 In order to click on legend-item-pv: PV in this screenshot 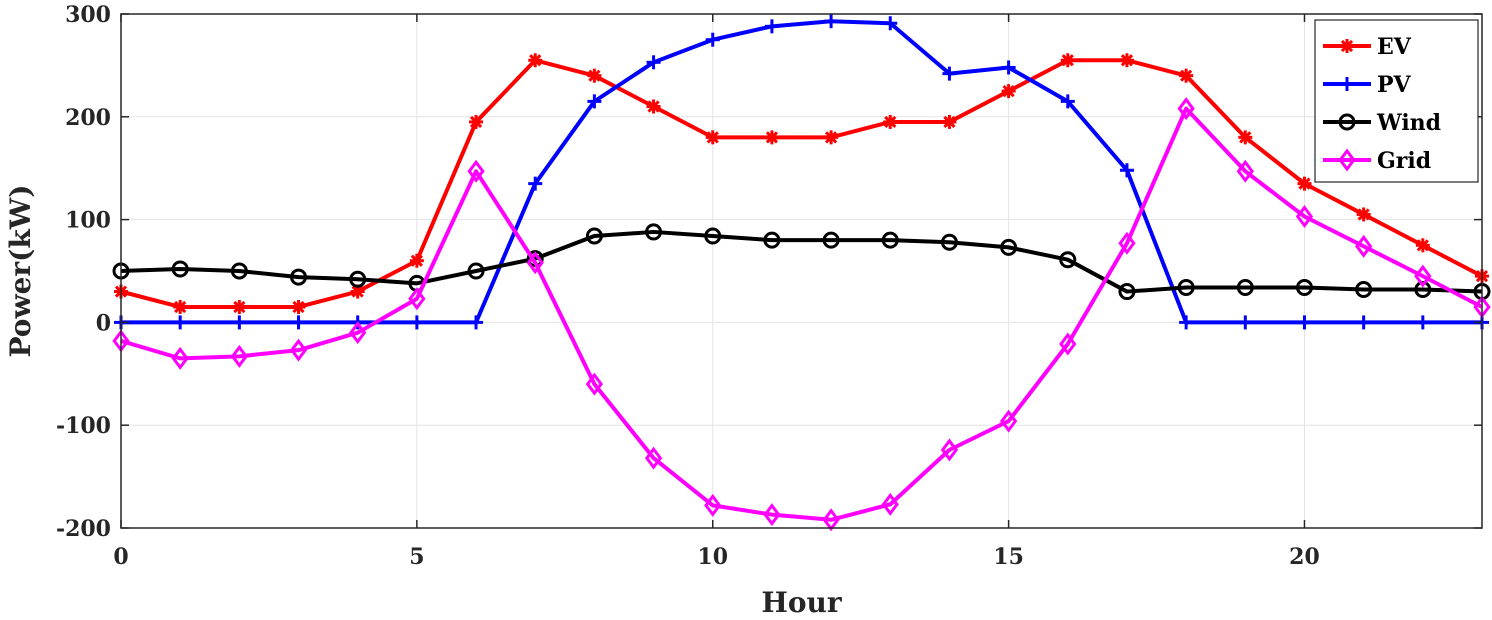, I will do `click(1367, 85)`.